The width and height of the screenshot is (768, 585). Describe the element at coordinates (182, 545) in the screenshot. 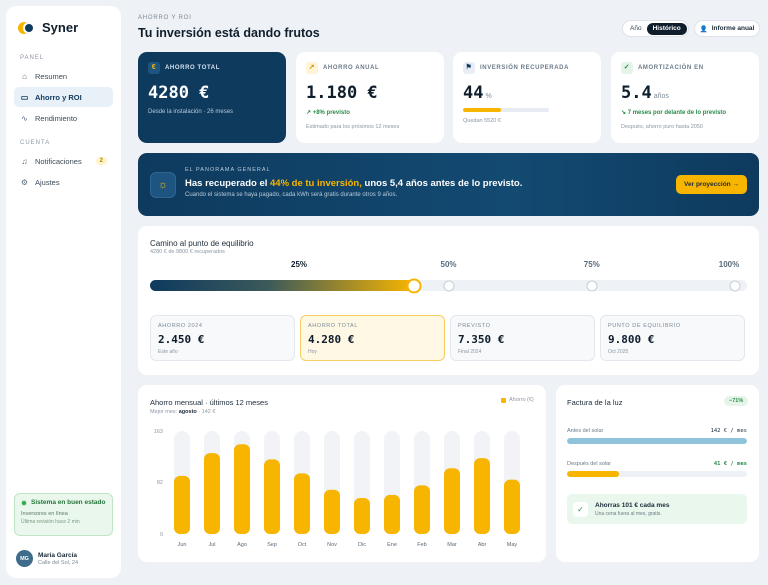

I see `x-tick-label: Jun` at that location.